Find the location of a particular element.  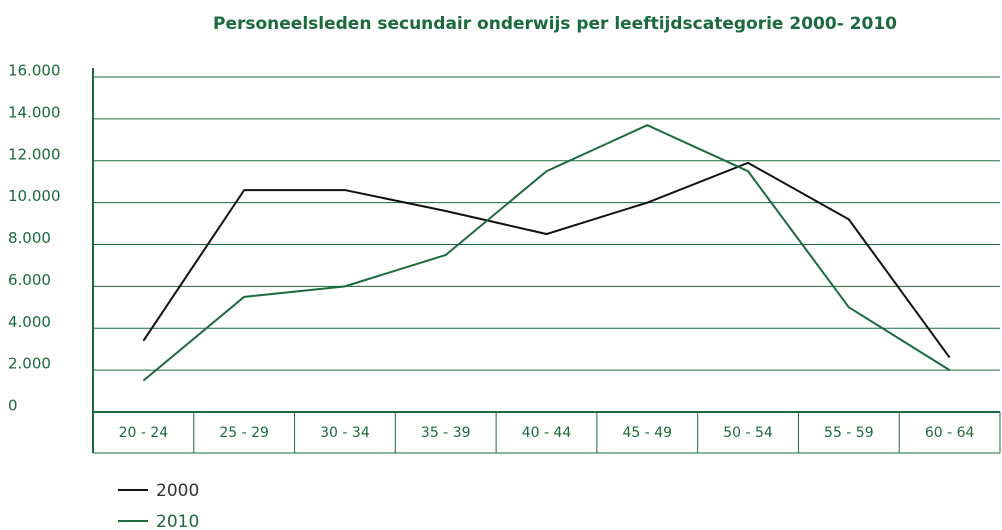

x-tick-label: 30 - 34 is located at coordinates (345, 433).